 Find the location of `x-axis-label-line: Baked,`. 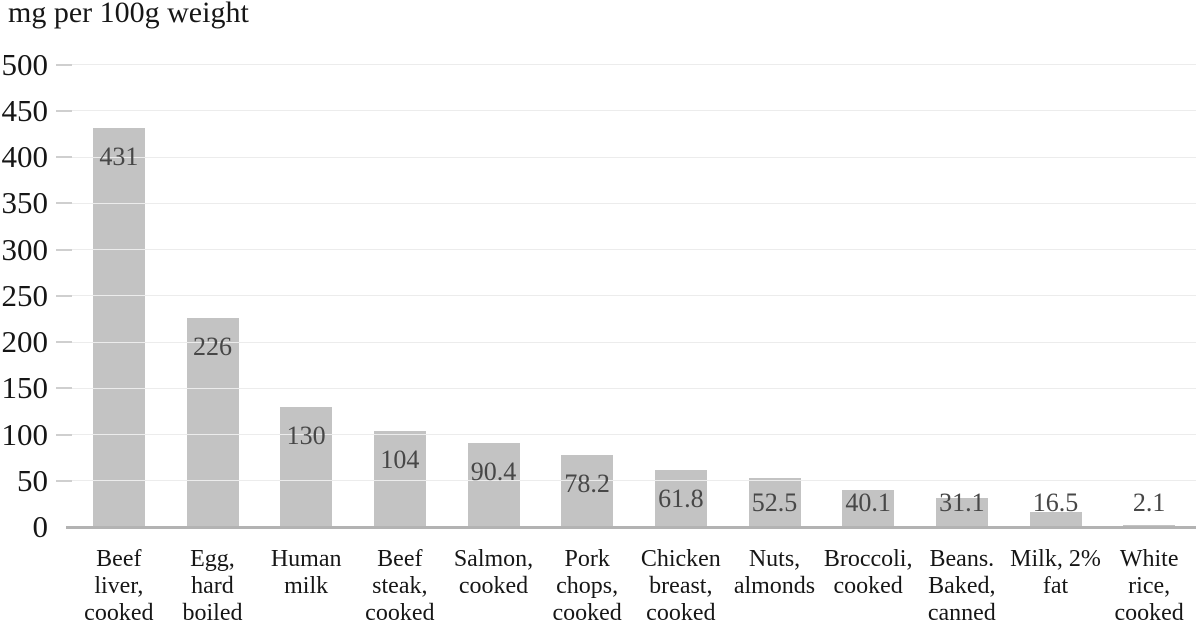

x-axis-label-line: Baked, is located at coordinates (962, 586).